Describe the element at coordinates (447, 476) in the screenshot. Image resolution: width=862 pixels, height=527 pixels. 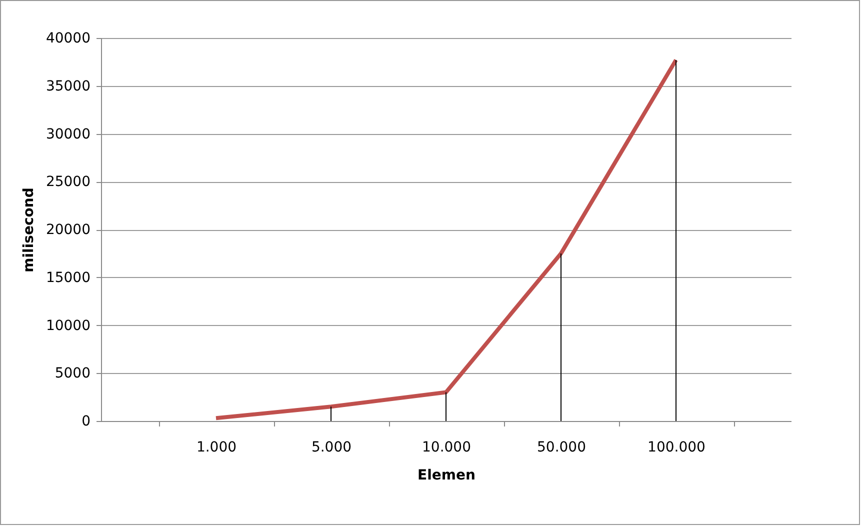
I see `x-axis-title: Elemen` at that location.